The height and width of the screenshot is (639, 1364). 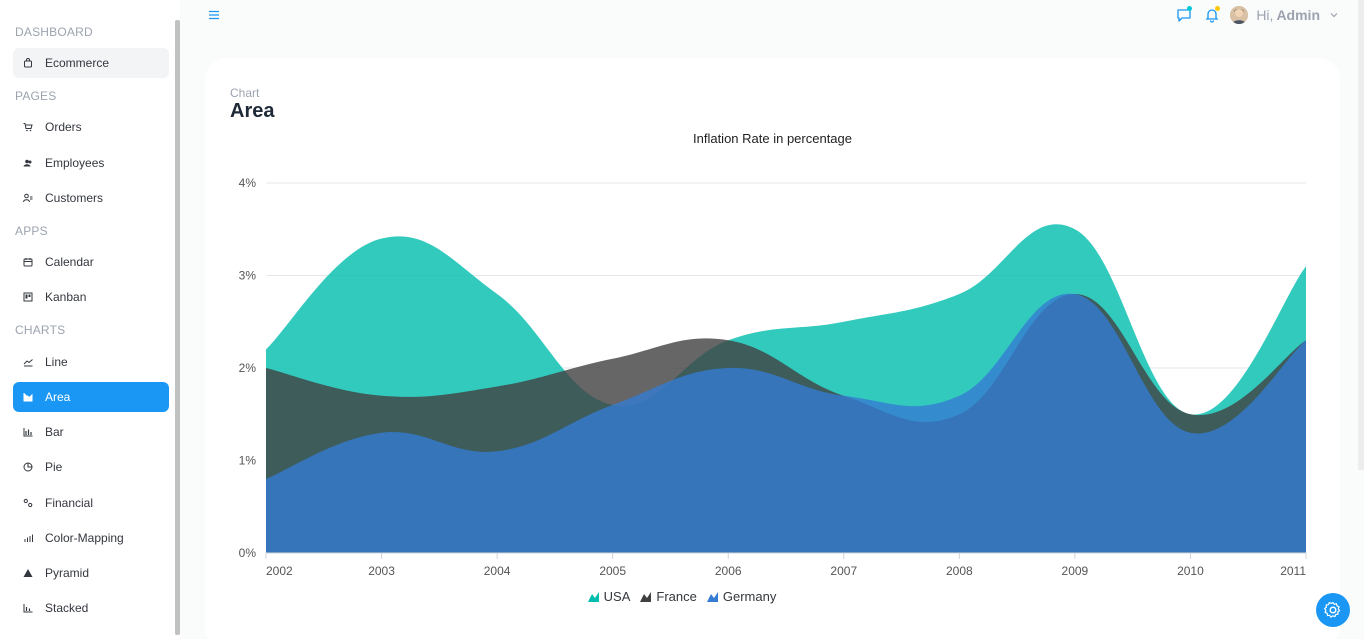 I want to click on legend-item-france: France, so click(x=668, y=596).